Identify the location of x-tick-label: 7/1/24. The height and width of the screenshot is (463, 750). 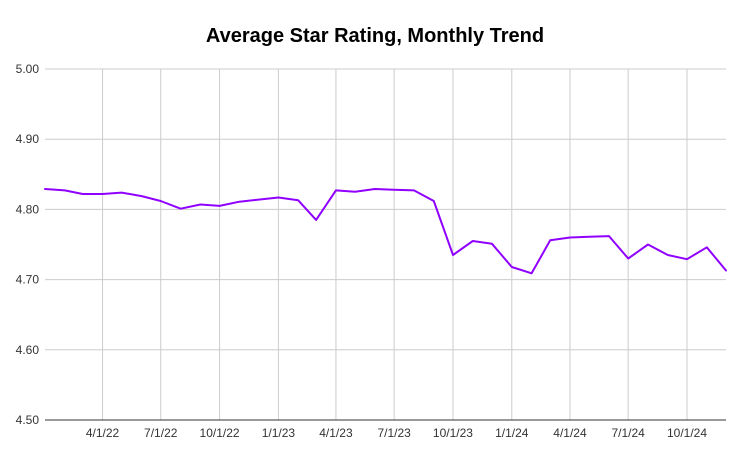
(628, 433).